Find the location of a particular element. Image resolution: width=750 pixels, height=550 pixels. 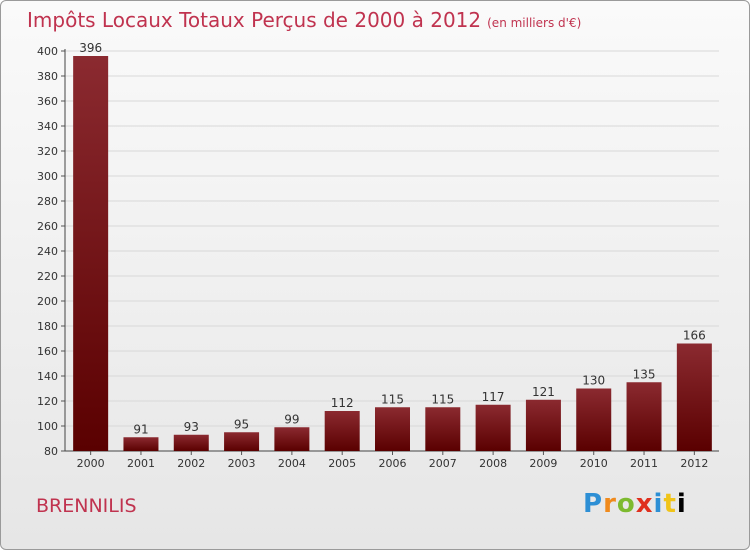

y-tick-label: 340 is located at coordinates (47, 126).